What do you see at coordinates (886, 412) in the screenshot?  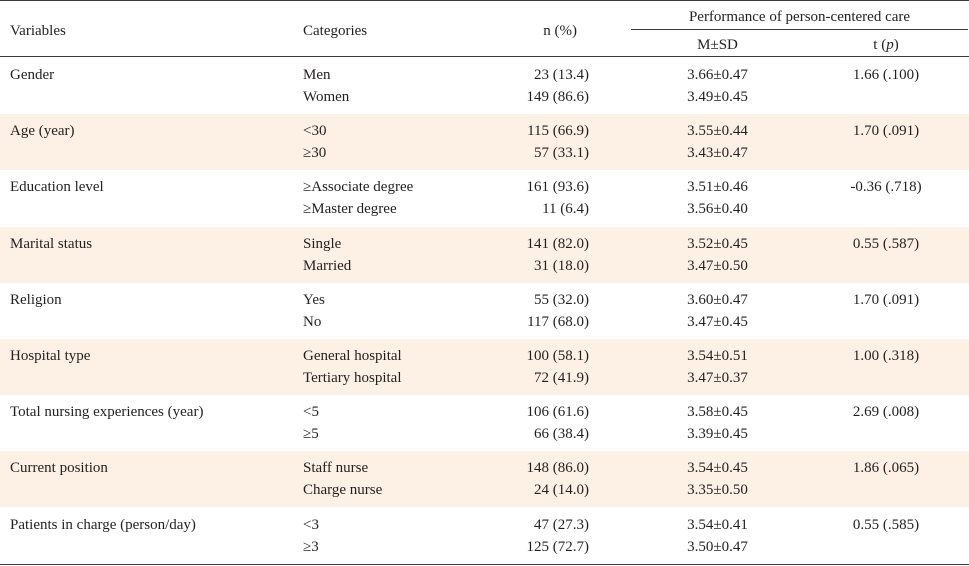 I see `t-p-cell: 2.69 (.008)` at bounding box center [886, 412].